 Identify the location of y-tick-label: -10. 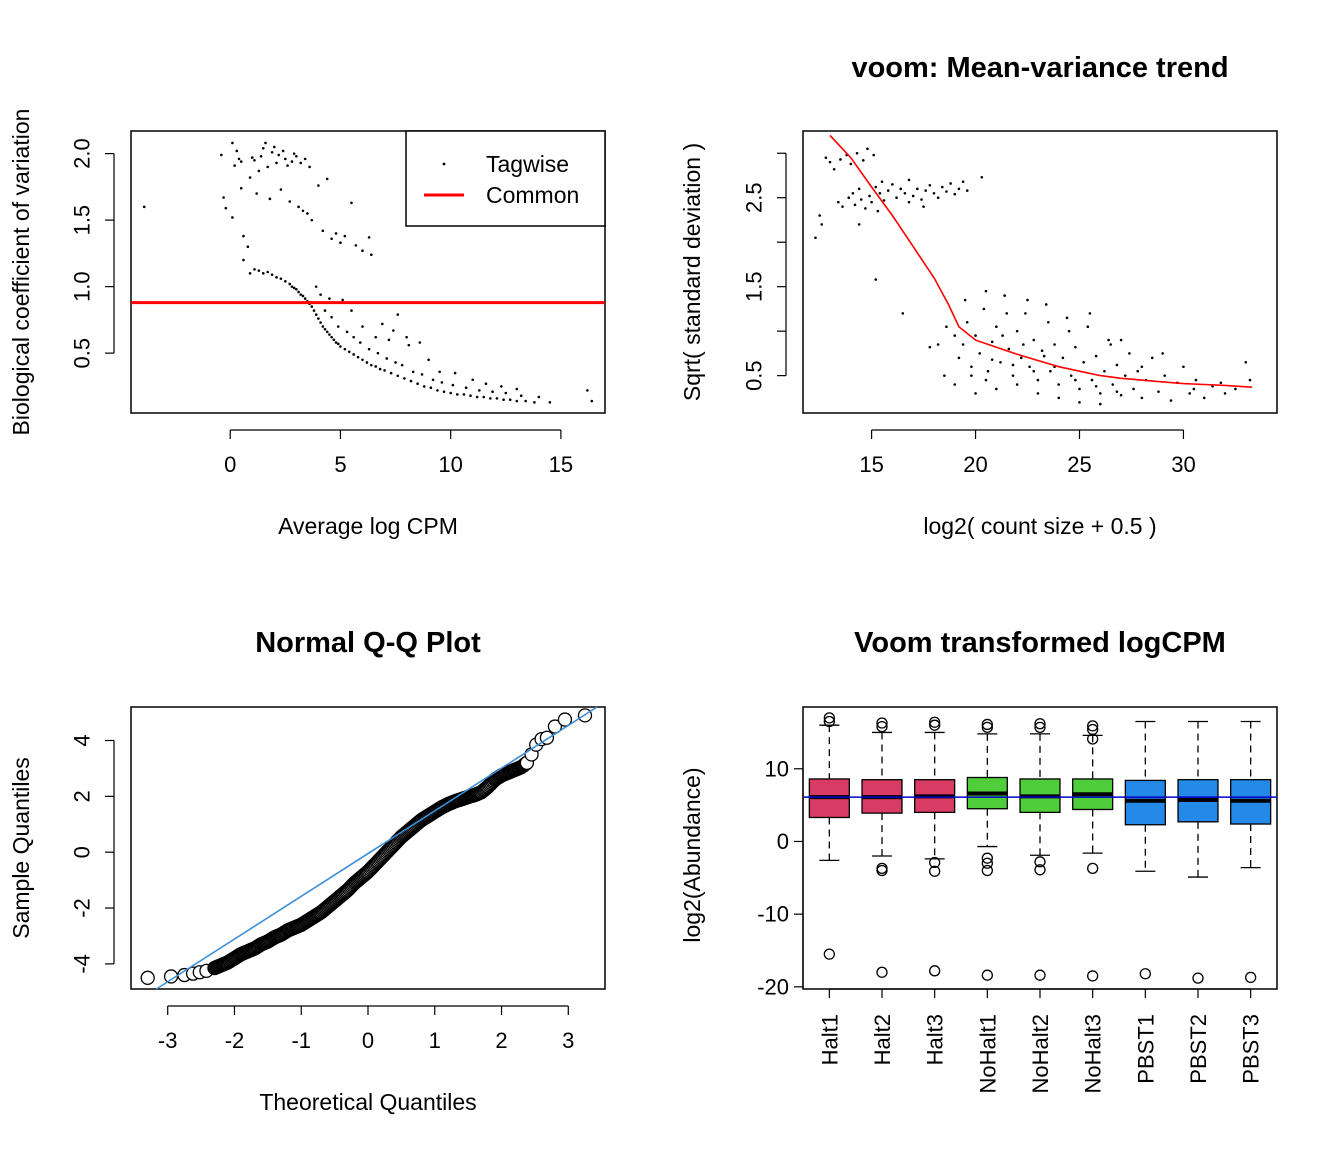
(773, 914).